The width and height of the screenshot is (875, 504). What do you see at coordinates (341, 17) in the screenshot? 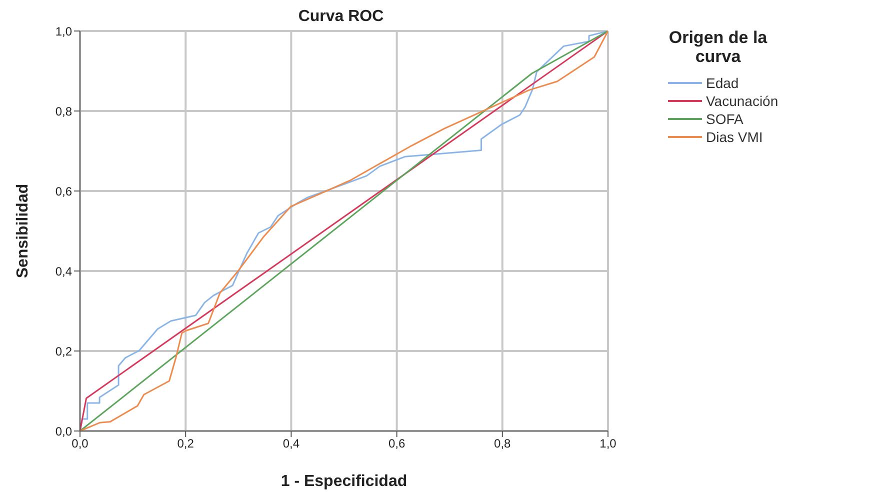
I see `chart-title: Curva ROC` at bounding box center [341, 17].